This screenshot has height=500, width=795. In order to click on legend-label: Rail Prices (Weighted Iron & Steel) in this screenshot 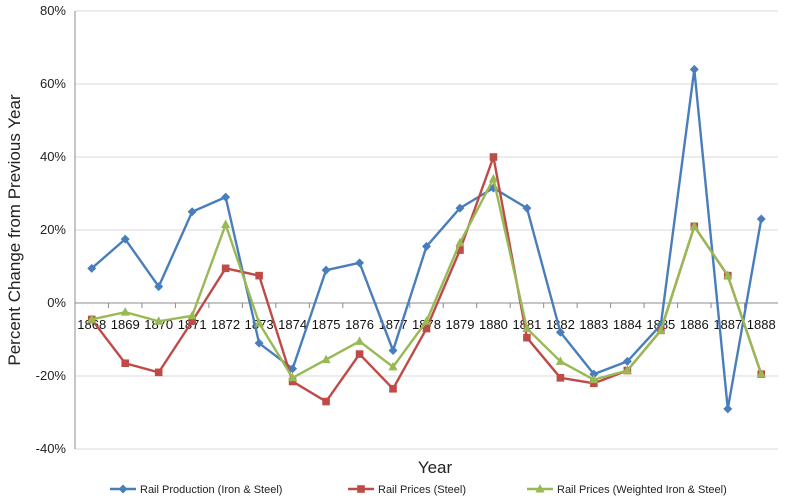, I will do `click(642, 490)`.